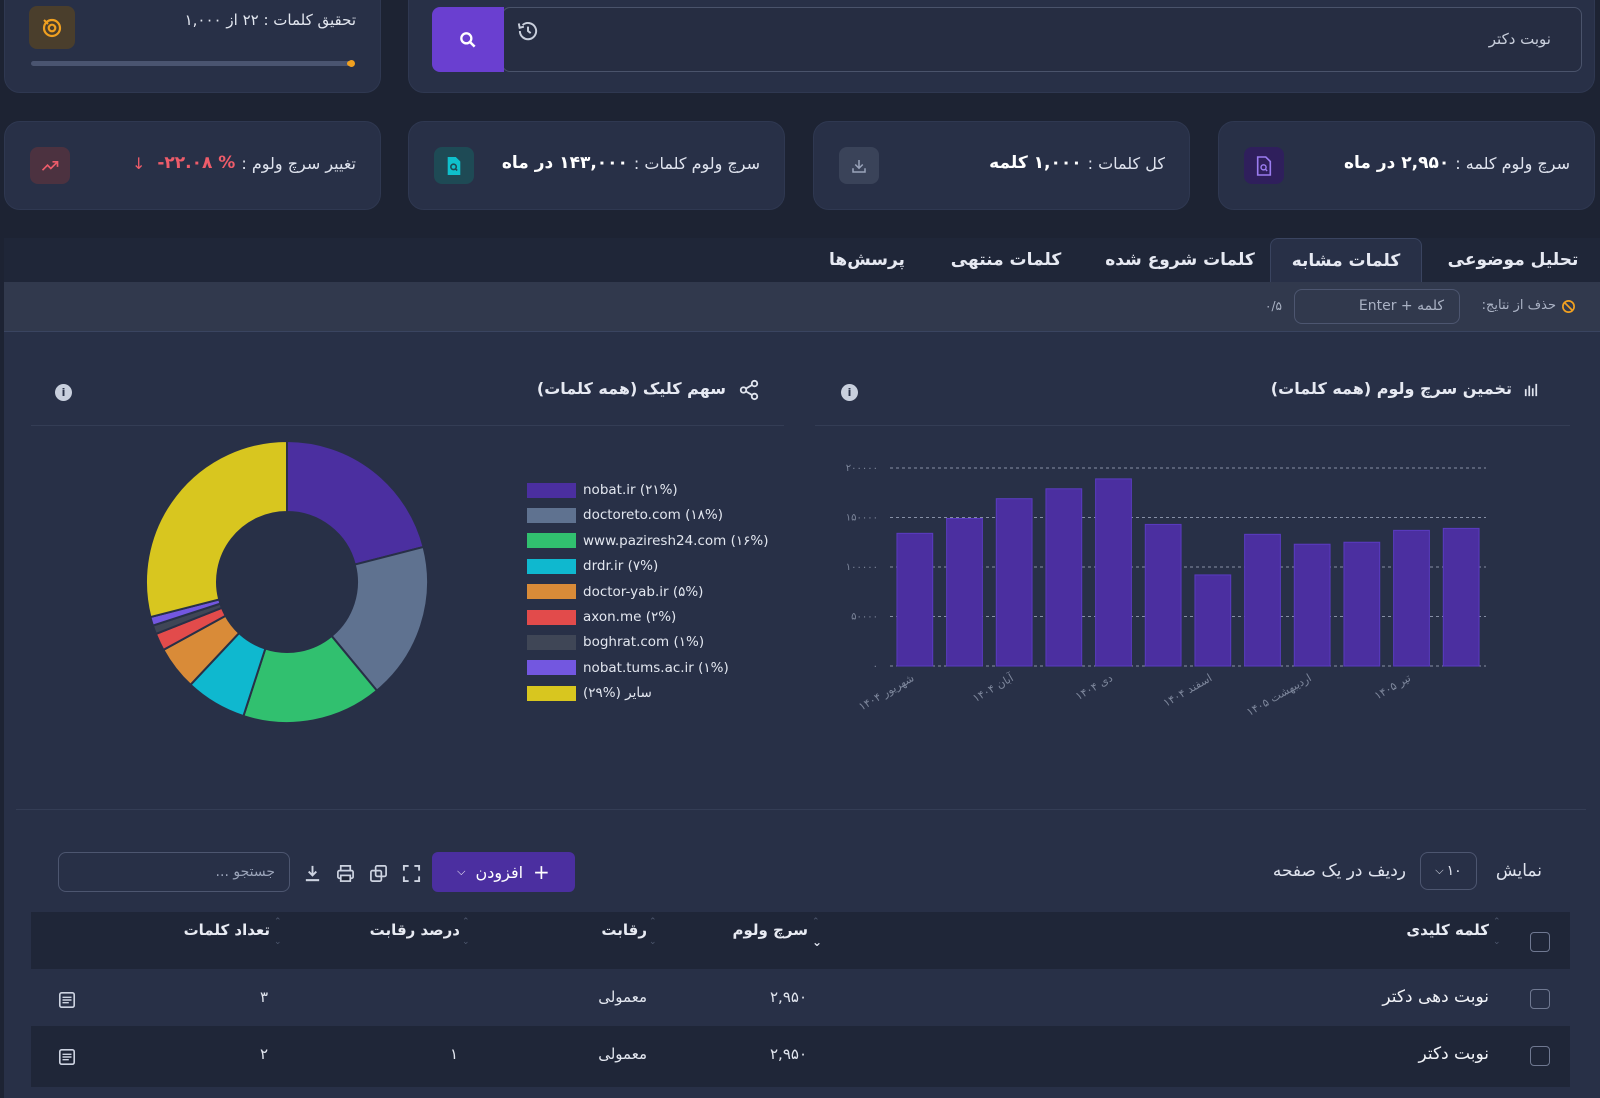 The image size is (1600, 1098). Describe the element at coordinates (503, 872) in the screenshot. I see `add-button: ⌵ افزودن +` at that location.